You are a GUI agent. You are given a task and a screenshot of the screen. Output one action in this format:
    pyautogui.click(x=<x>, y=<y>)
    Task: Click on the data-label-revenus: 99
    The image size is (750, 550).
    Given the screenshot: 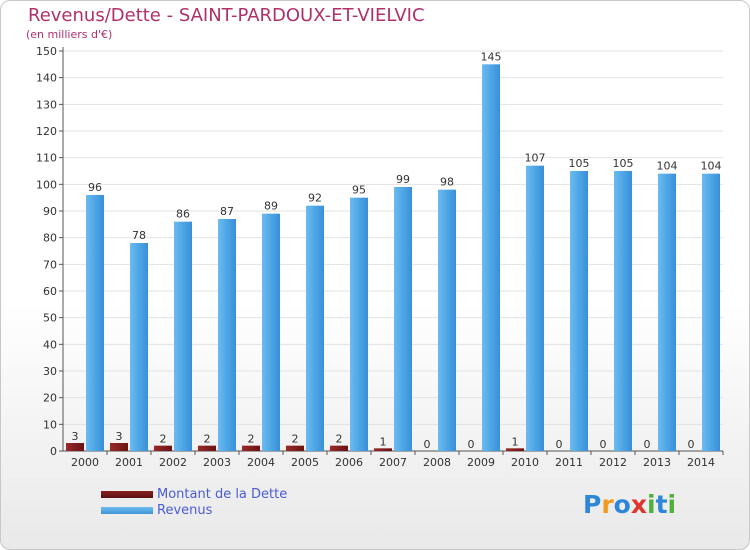 What is the action you would take?
    pyautogui.click(x=403, y=179)
    